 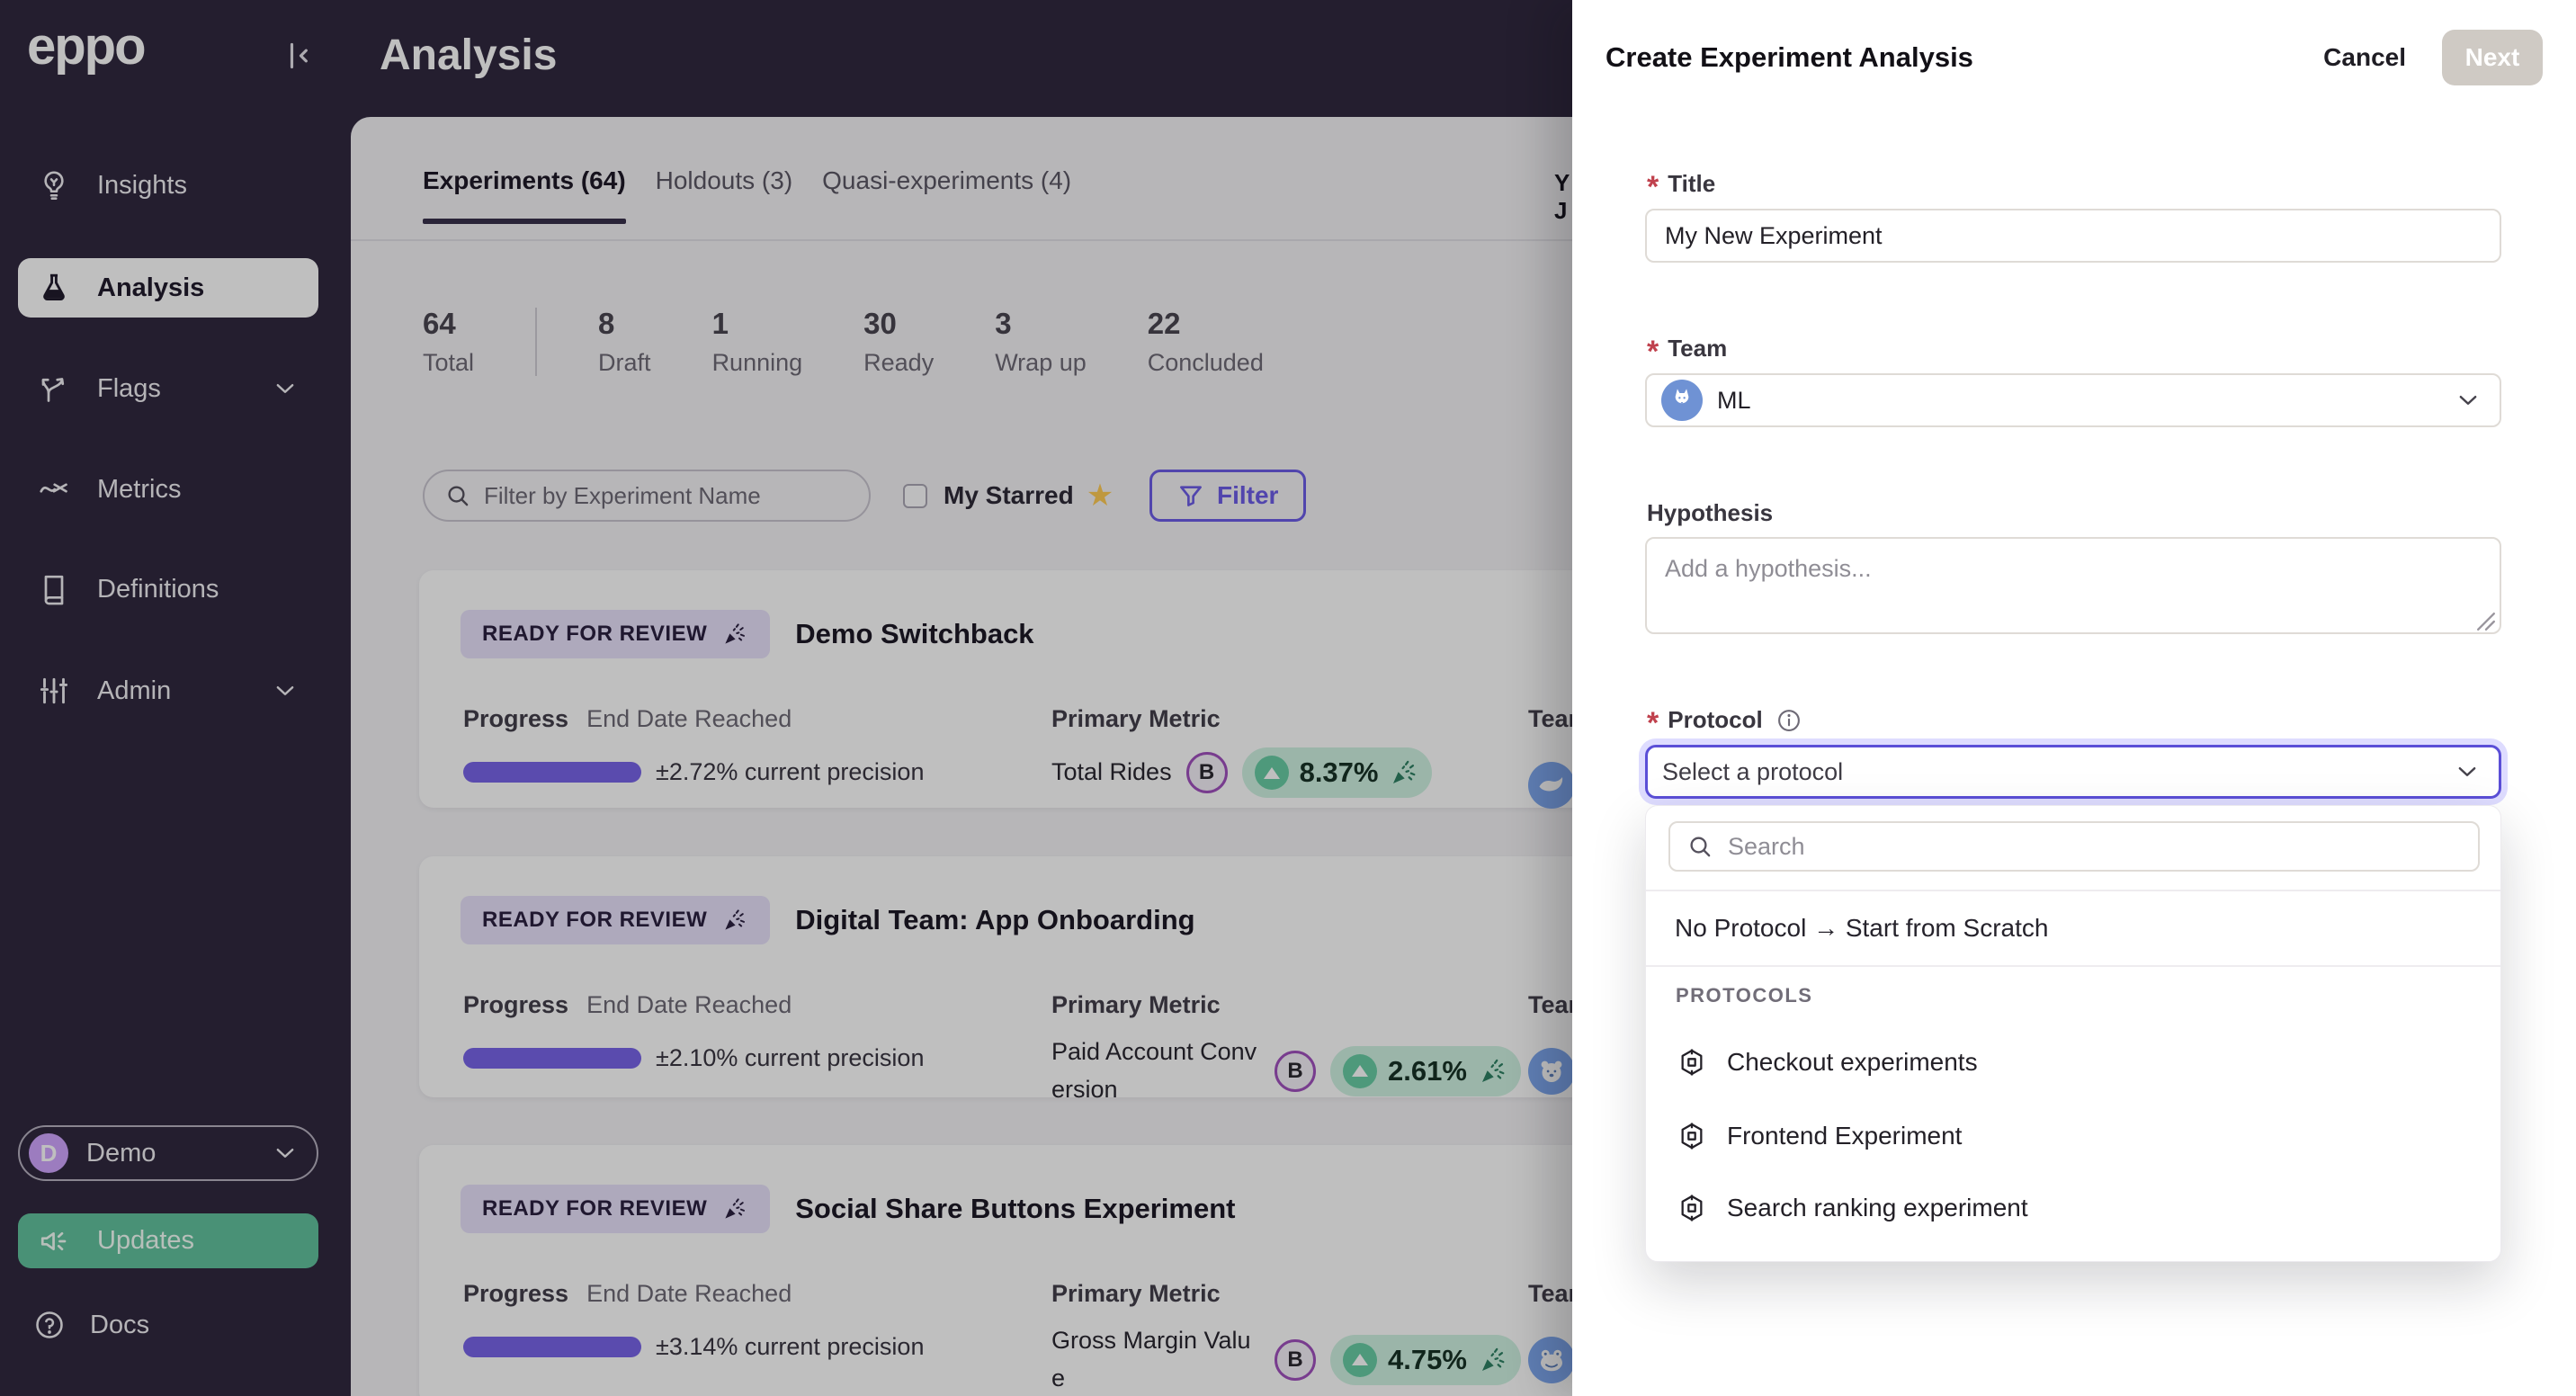 What do you see at coordinates (449, 342) in the screenshot?
I see `stat-total: 64 Total` at bounding box center [449, 342].